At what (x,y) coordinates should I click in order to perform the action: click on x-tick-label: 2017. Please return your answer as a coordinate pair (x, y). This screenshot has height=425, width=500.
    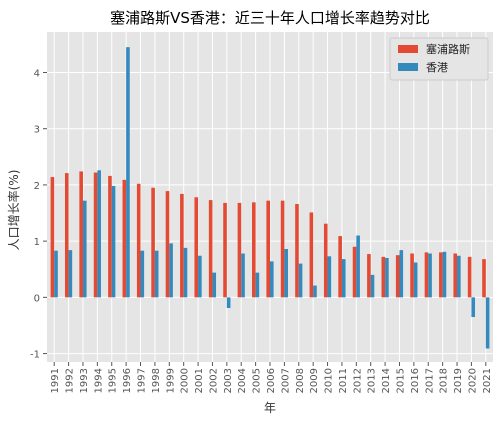
    Looking at the image, I should click on (429, 380).